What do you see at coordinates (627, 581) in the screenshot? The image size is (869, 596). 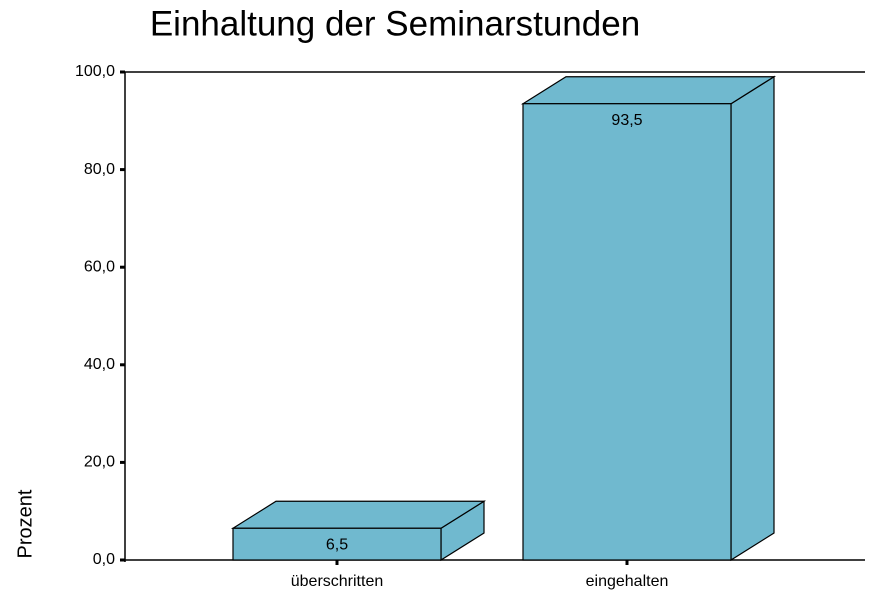 I see `x-tick-label: eingehalten` at bounding box center [627, 581].